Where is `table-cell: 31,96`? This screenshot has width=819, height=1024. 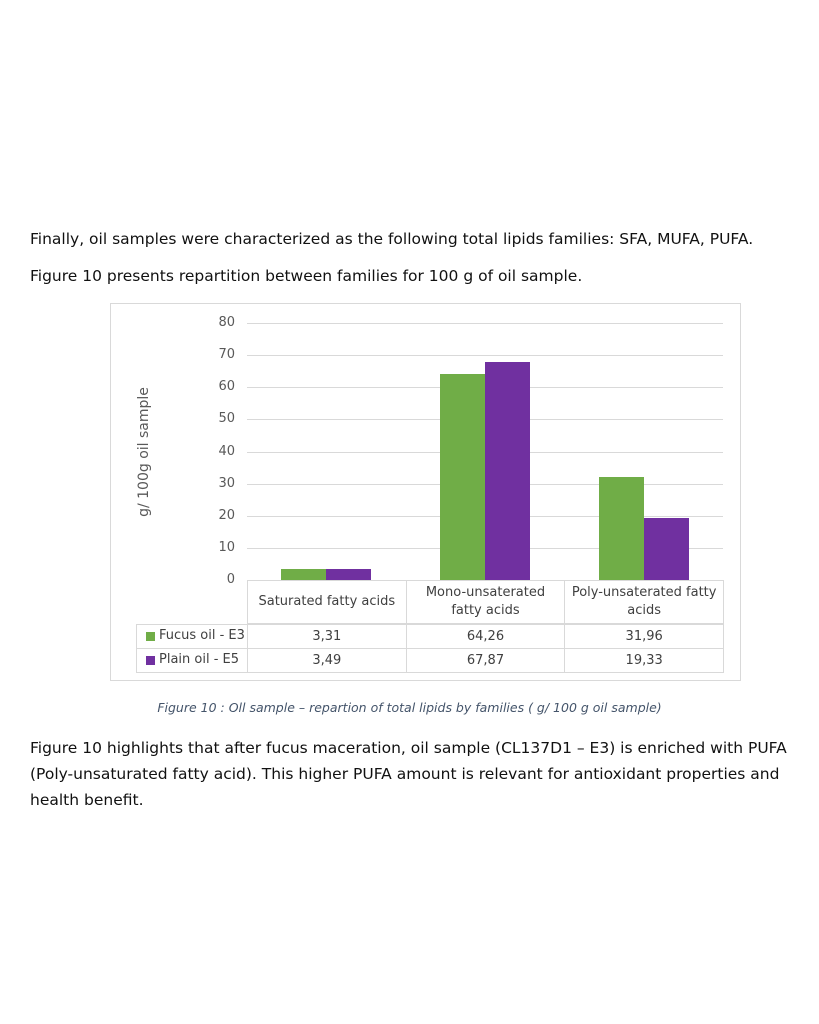
table-cell: 31,96 is located at coordinates (644, 636).